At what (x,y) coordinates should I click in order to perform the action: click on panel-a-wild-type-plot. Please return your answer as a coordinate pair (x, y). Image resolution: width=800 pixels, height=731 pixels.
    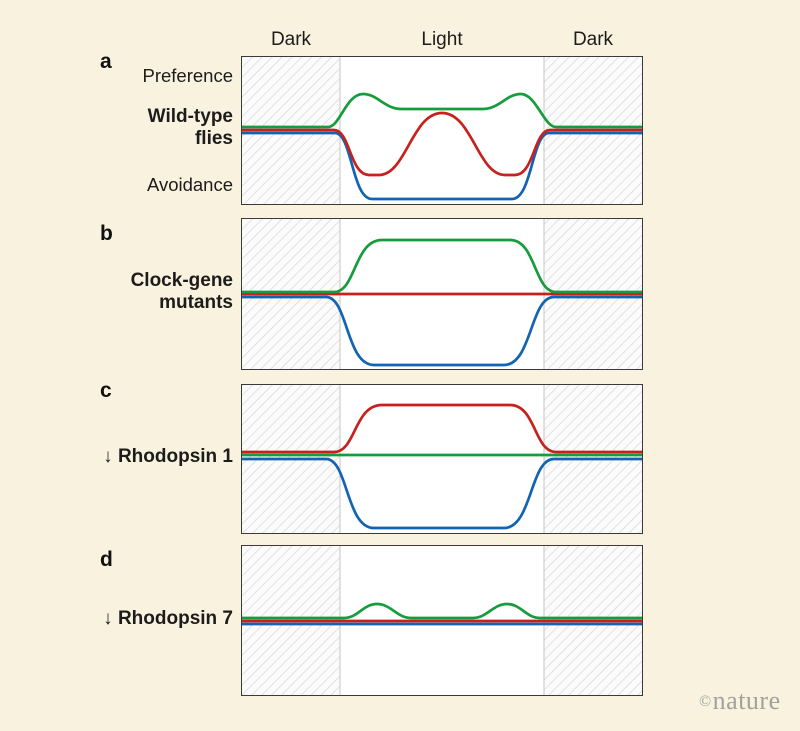
    Looking at the image, I should click on (441, 130).